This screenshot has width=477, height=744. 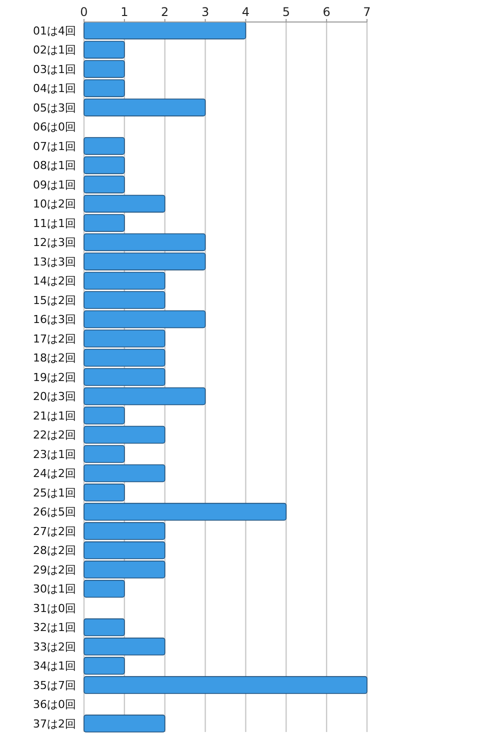 I want to click on y-tick-label: 17は2回, so click(x=54, y=339).